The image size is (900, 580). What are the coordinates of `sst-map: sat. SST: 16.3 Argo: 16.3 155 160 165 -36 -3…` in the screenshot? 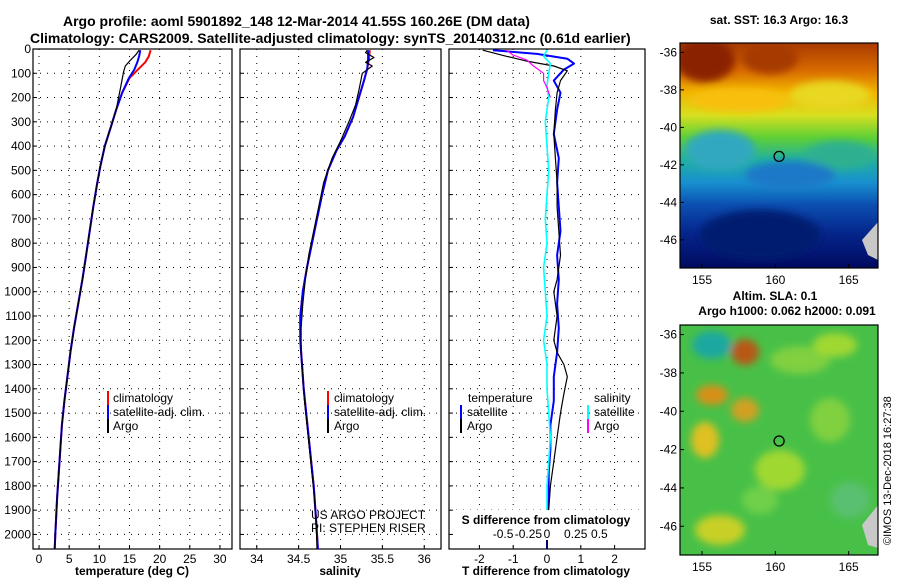 It's located at (769, 150).